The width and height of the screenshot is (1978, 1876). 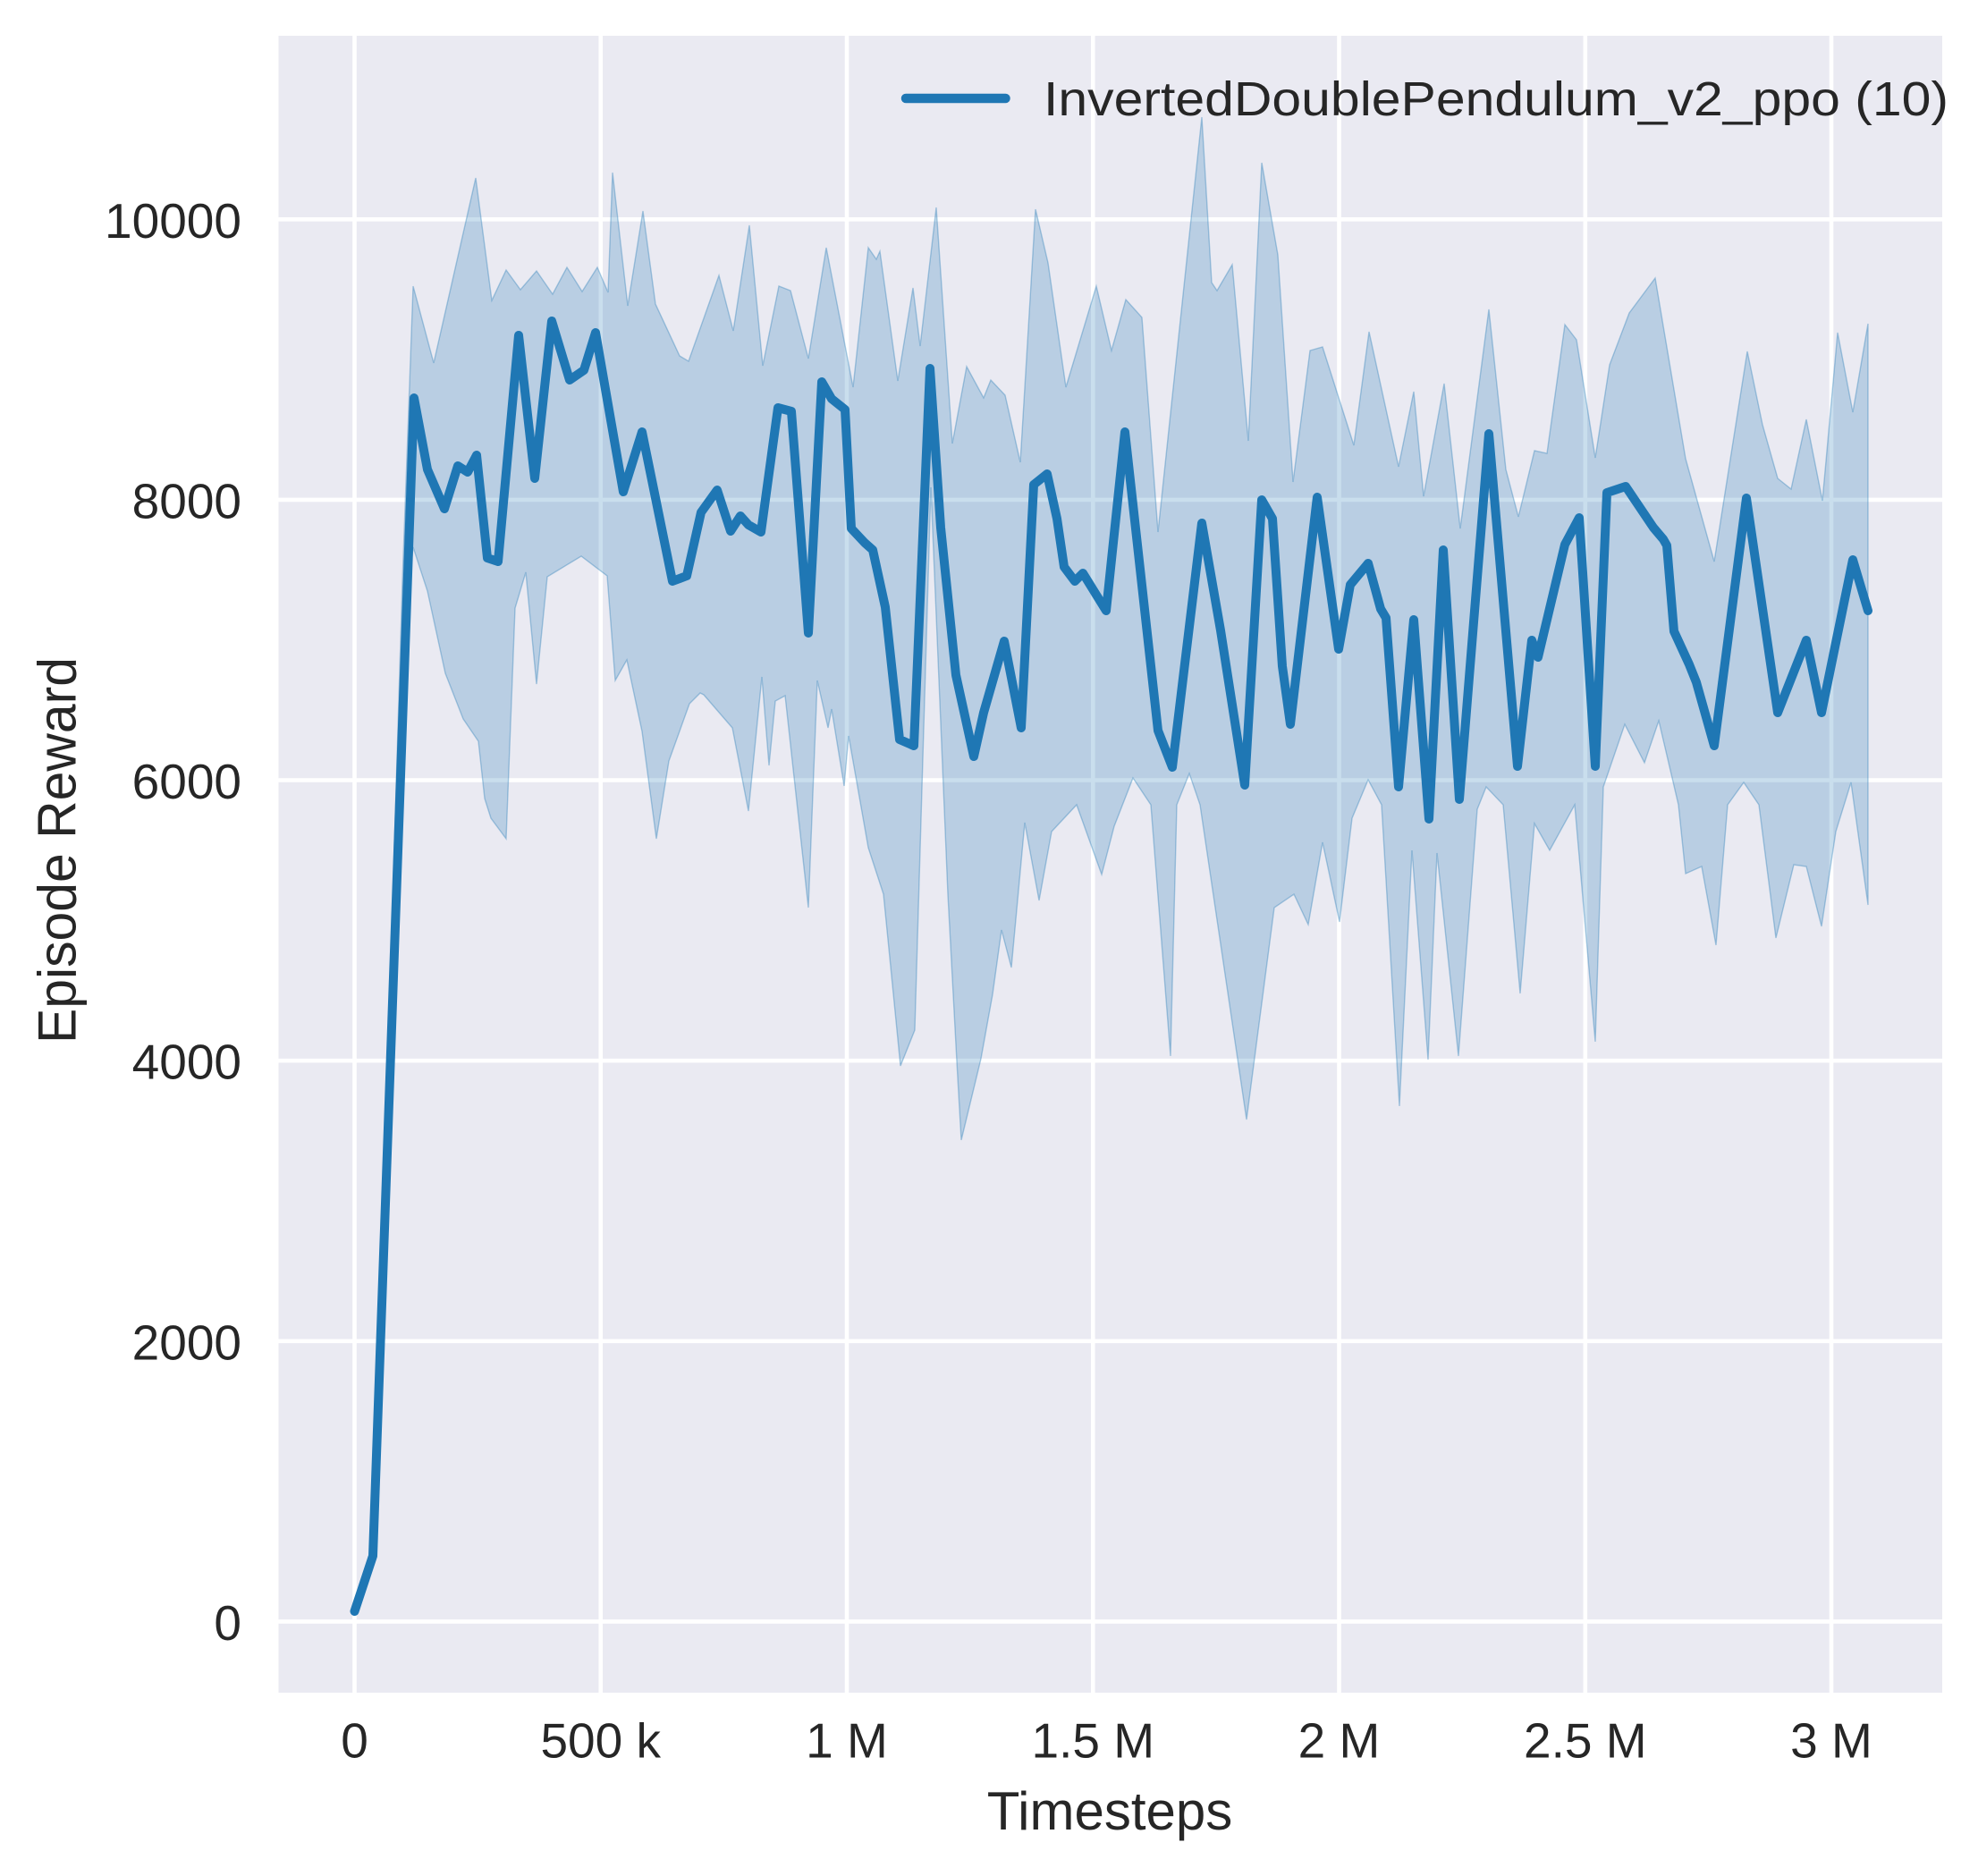 What do you see at coordinates (1110, 1811) in the screenshot?
I see `svg-text: Timesteps` at bounding box center [1110, 1811].